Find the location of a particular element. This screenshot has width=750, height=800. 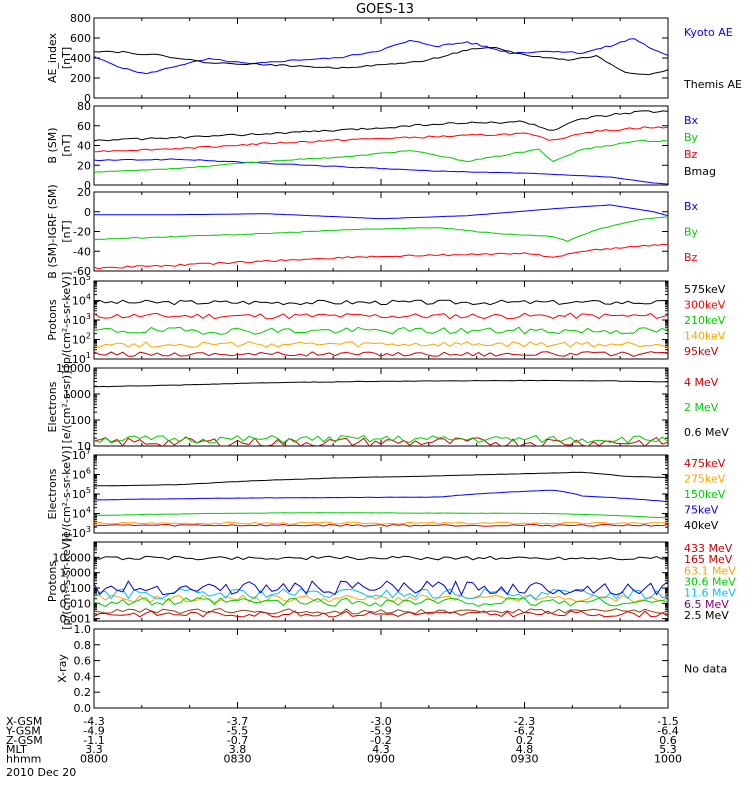

footer-value-4-2: 0900 is located at coordinates (381, 759).